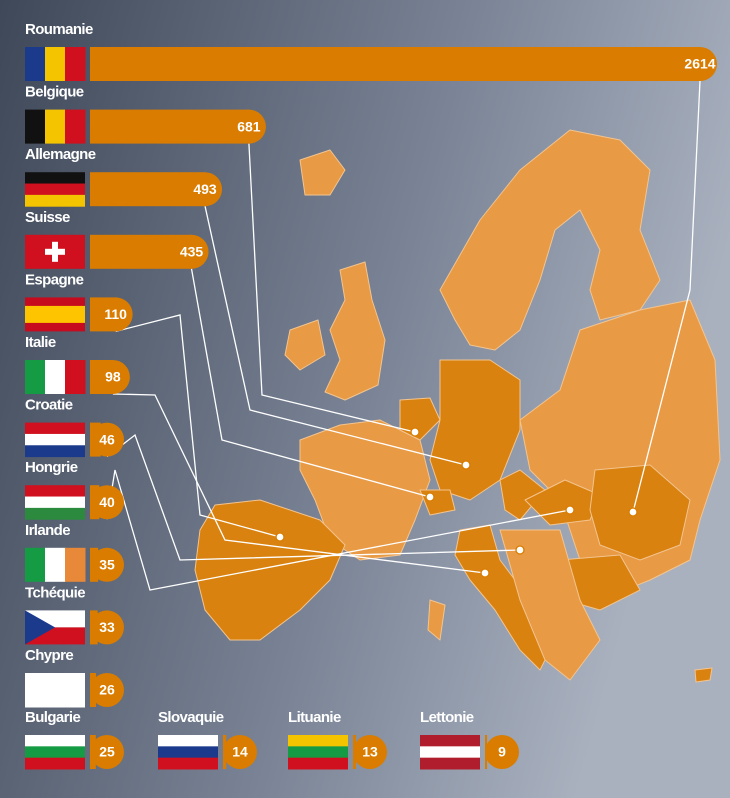 This screenshot has width=730, height=798. What do you see at coordinates (49, 405) in the screenshot?
I see `category-label: Croatie` at bounding box center [49, 405].